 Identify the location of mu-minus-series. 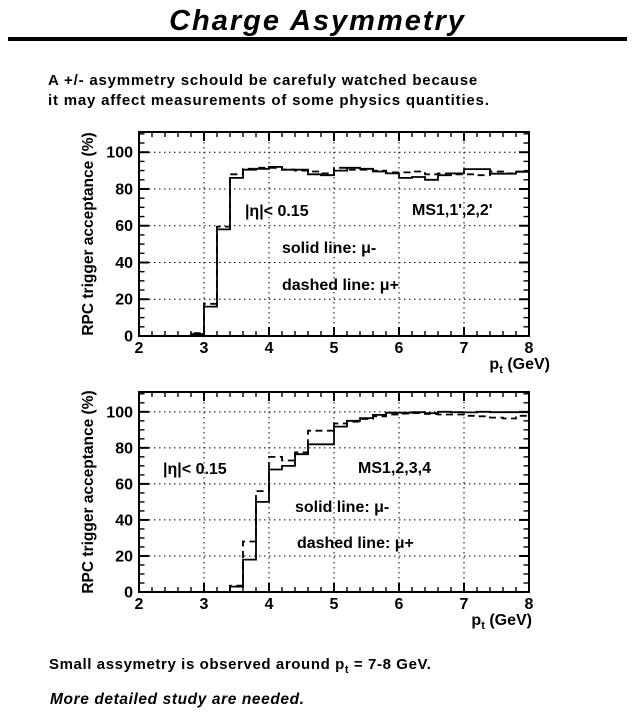
(334, 251).